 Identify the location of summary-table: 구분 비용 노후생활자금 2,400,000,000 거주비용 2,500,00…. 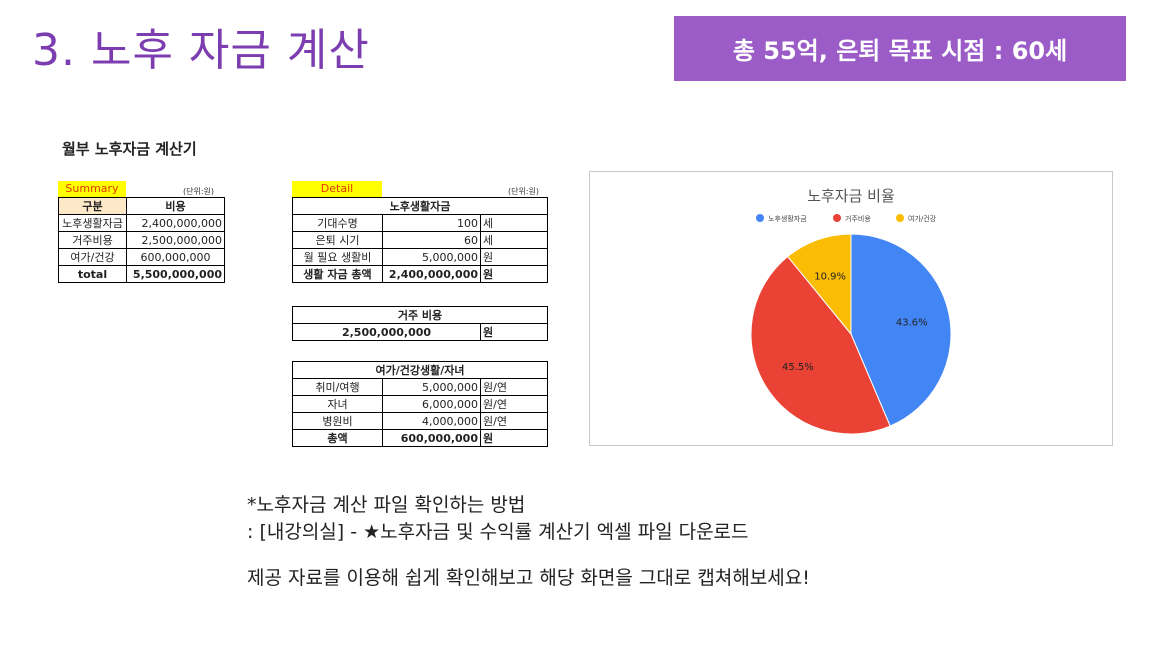
(141, 240).